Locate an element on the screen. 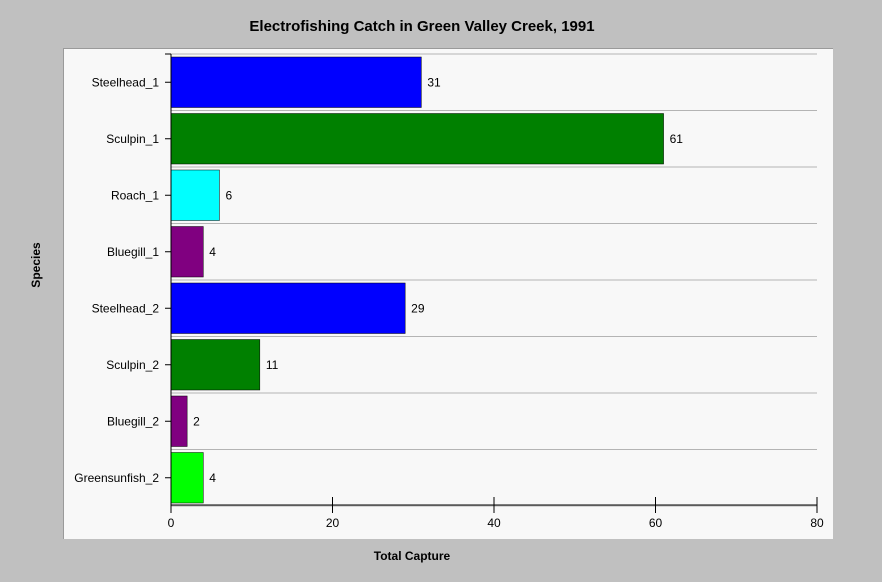 The image size is (882, 582). category-label: Bluegill_1 is located at coordinates (133, 252).